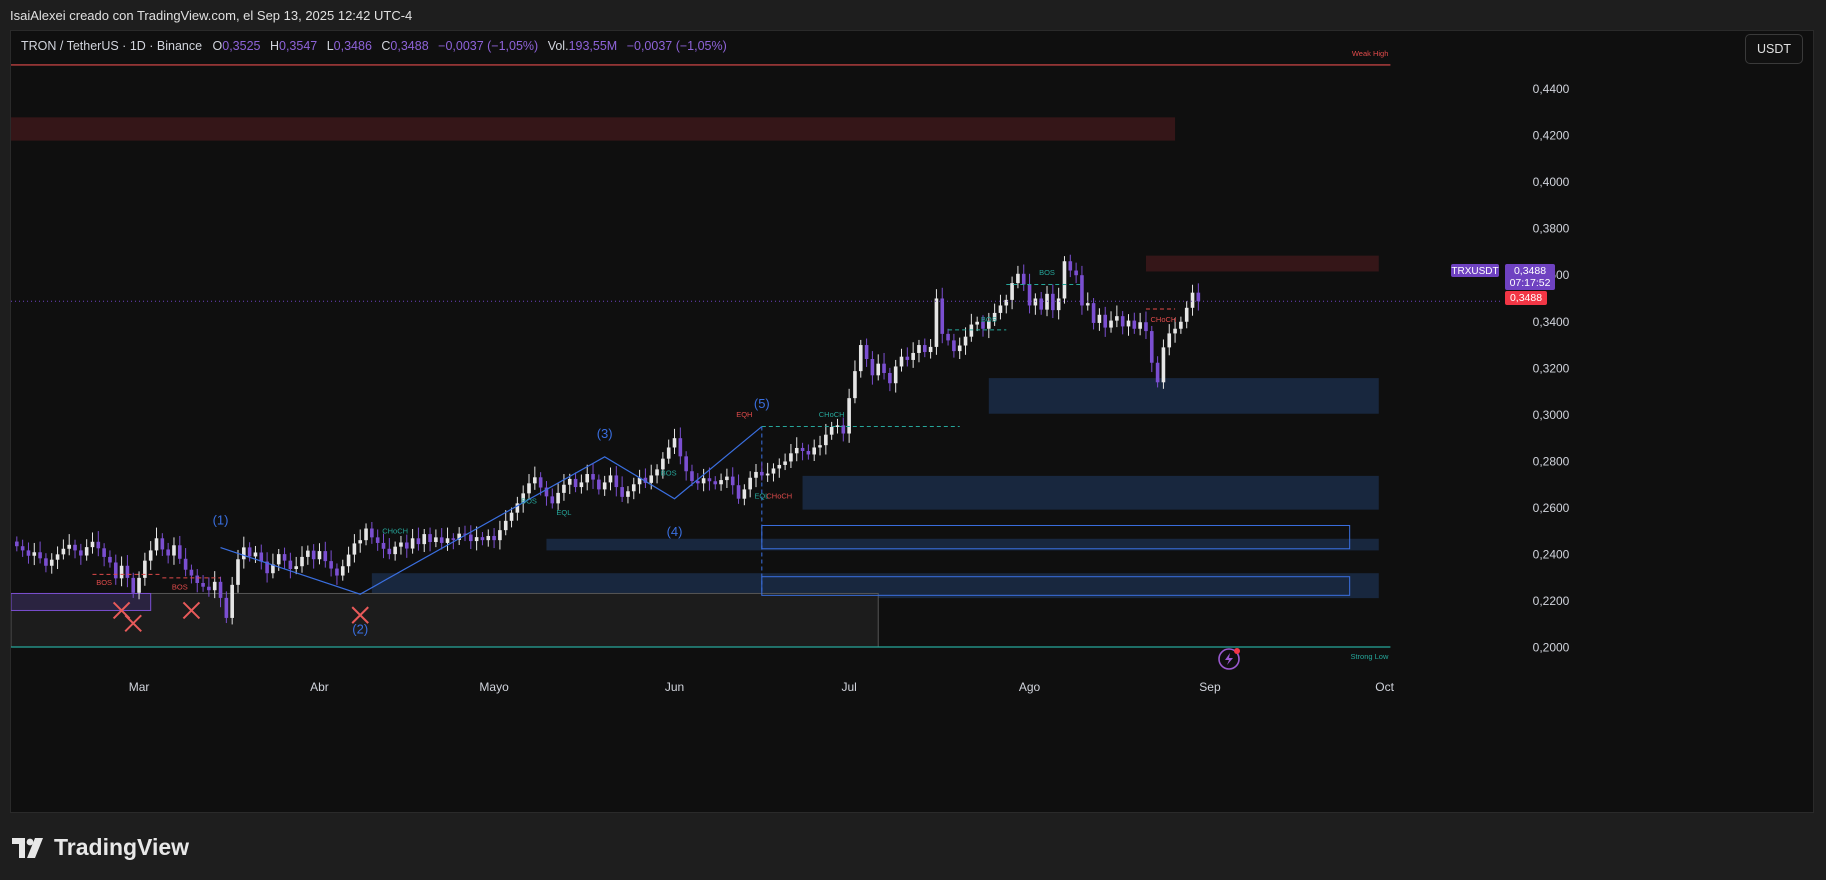 Image resolution: width=1826 pixels, height=880 pixels. What do you see at coordinates (558, 46) in the screenshot?
I see `volume-label: Vol.` at bounding box center [558, 46].